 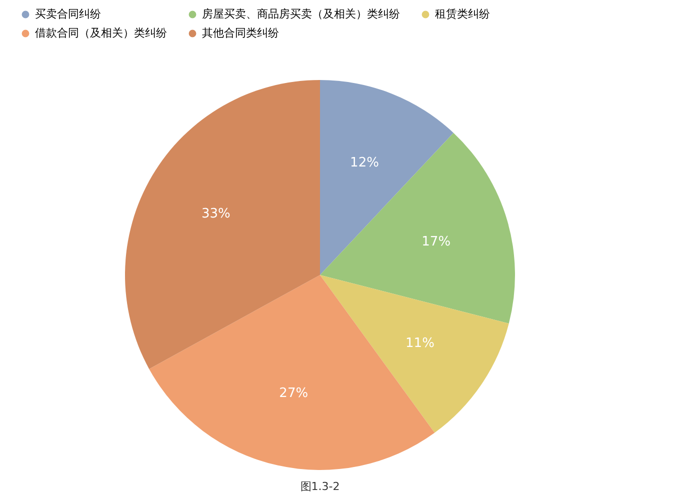 I want to click on legend-label: 其他合同类纠纷, so click(x=240, y=33).